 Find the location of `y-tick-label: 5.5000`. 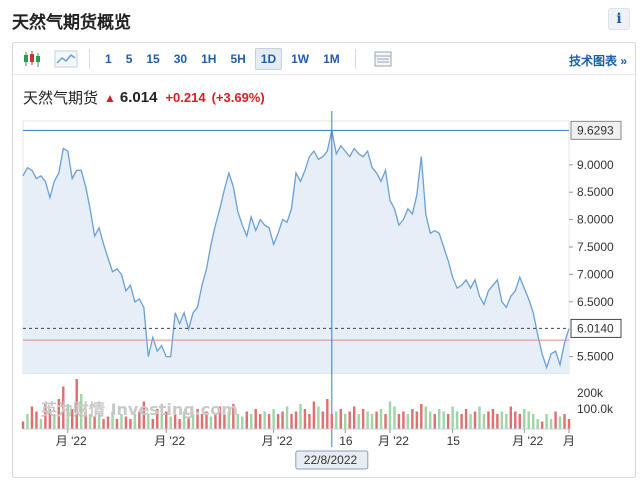

y-tick-label: 5.5000 is located at coordinates (595, 357).